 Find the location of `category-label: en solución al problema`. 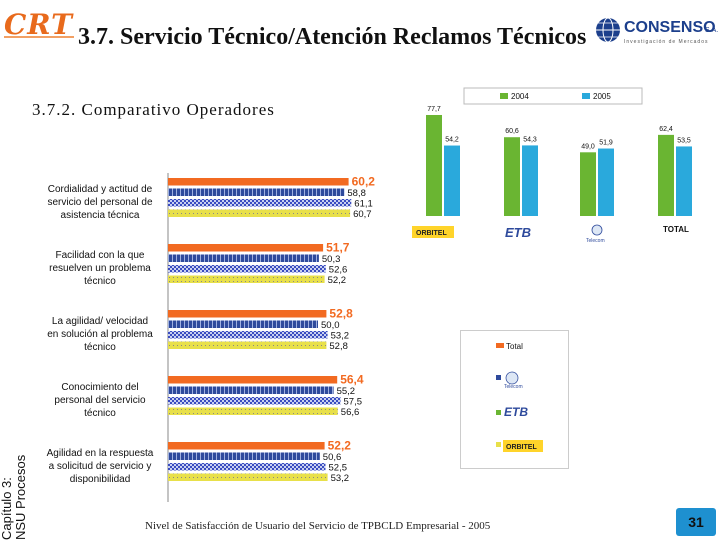

category-label: en solución al problema is located at coordinates (100, 334).